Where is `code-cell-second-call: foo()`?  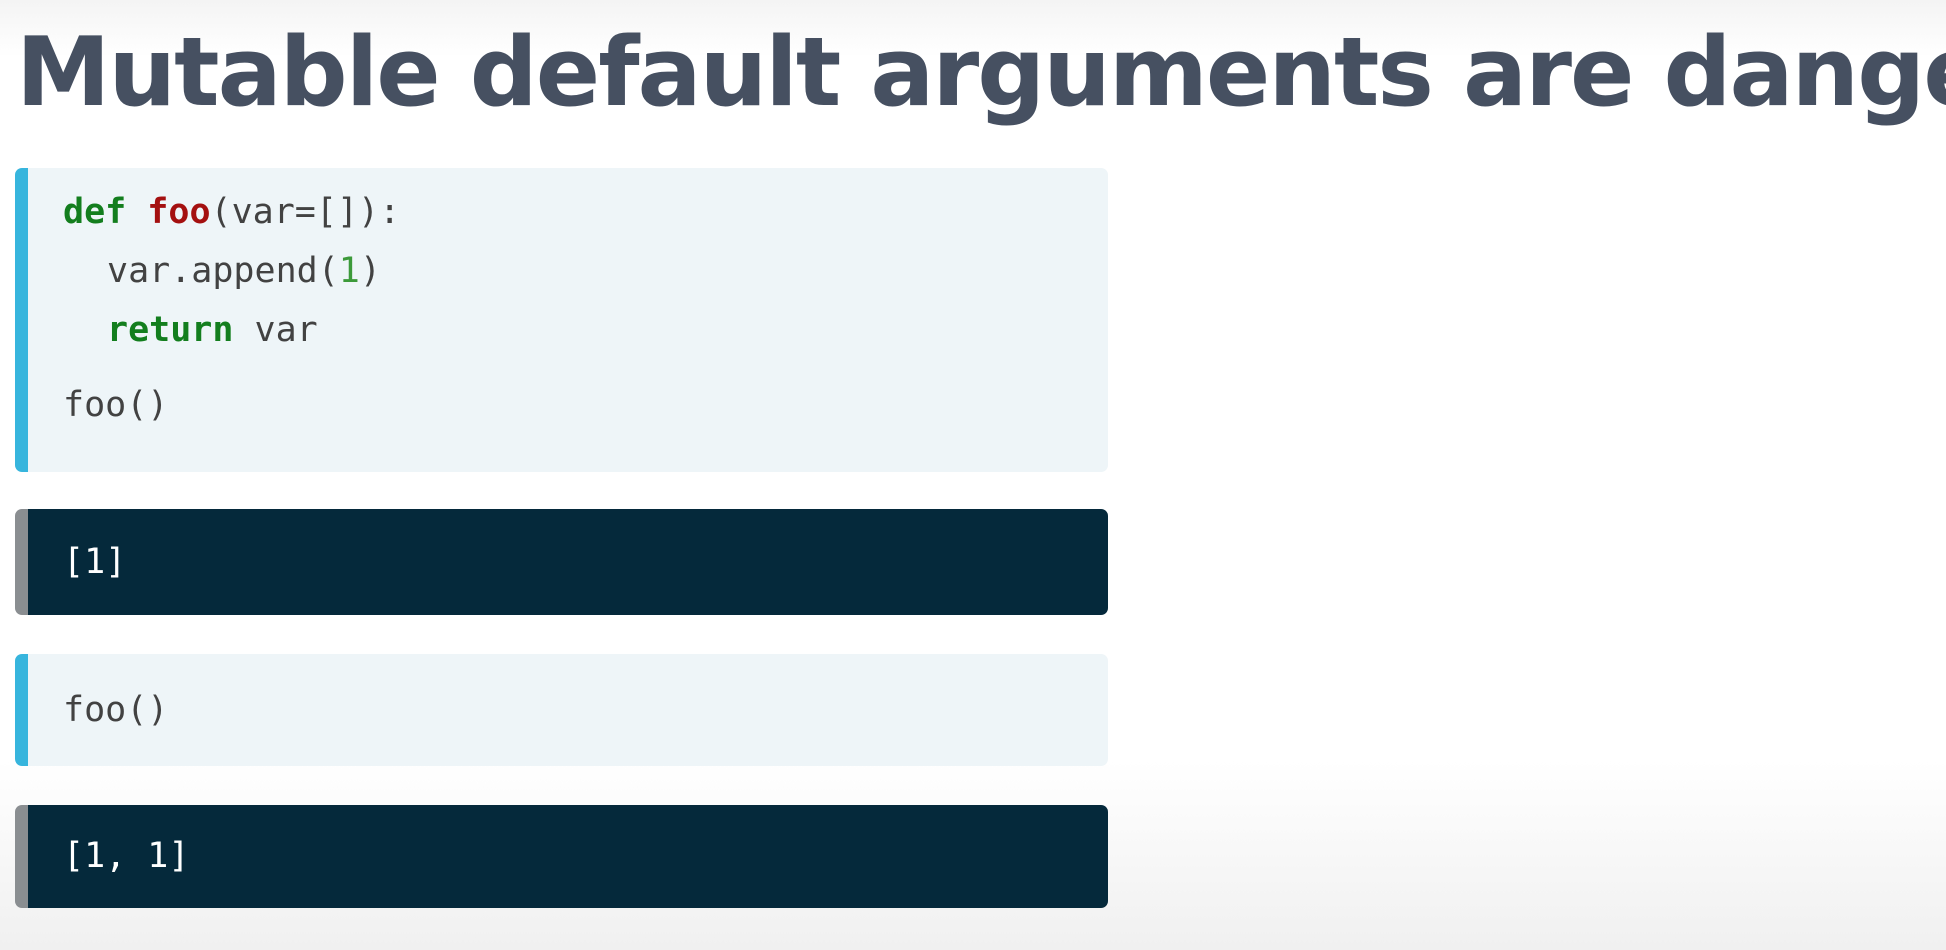 code-cell-second-call: foo() is located at coordinates (561, 710).